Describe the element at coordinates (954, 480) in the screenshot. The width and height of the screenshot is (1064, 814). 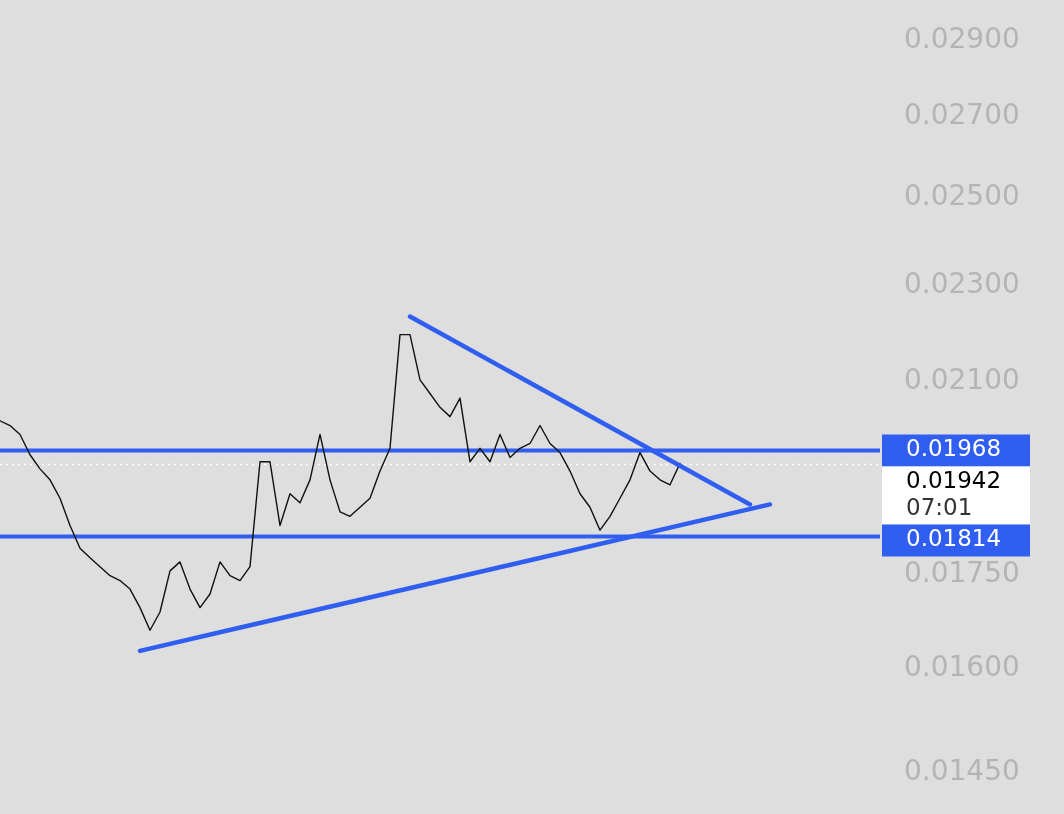
I see `ref-line-label: 0.01942` at that location.